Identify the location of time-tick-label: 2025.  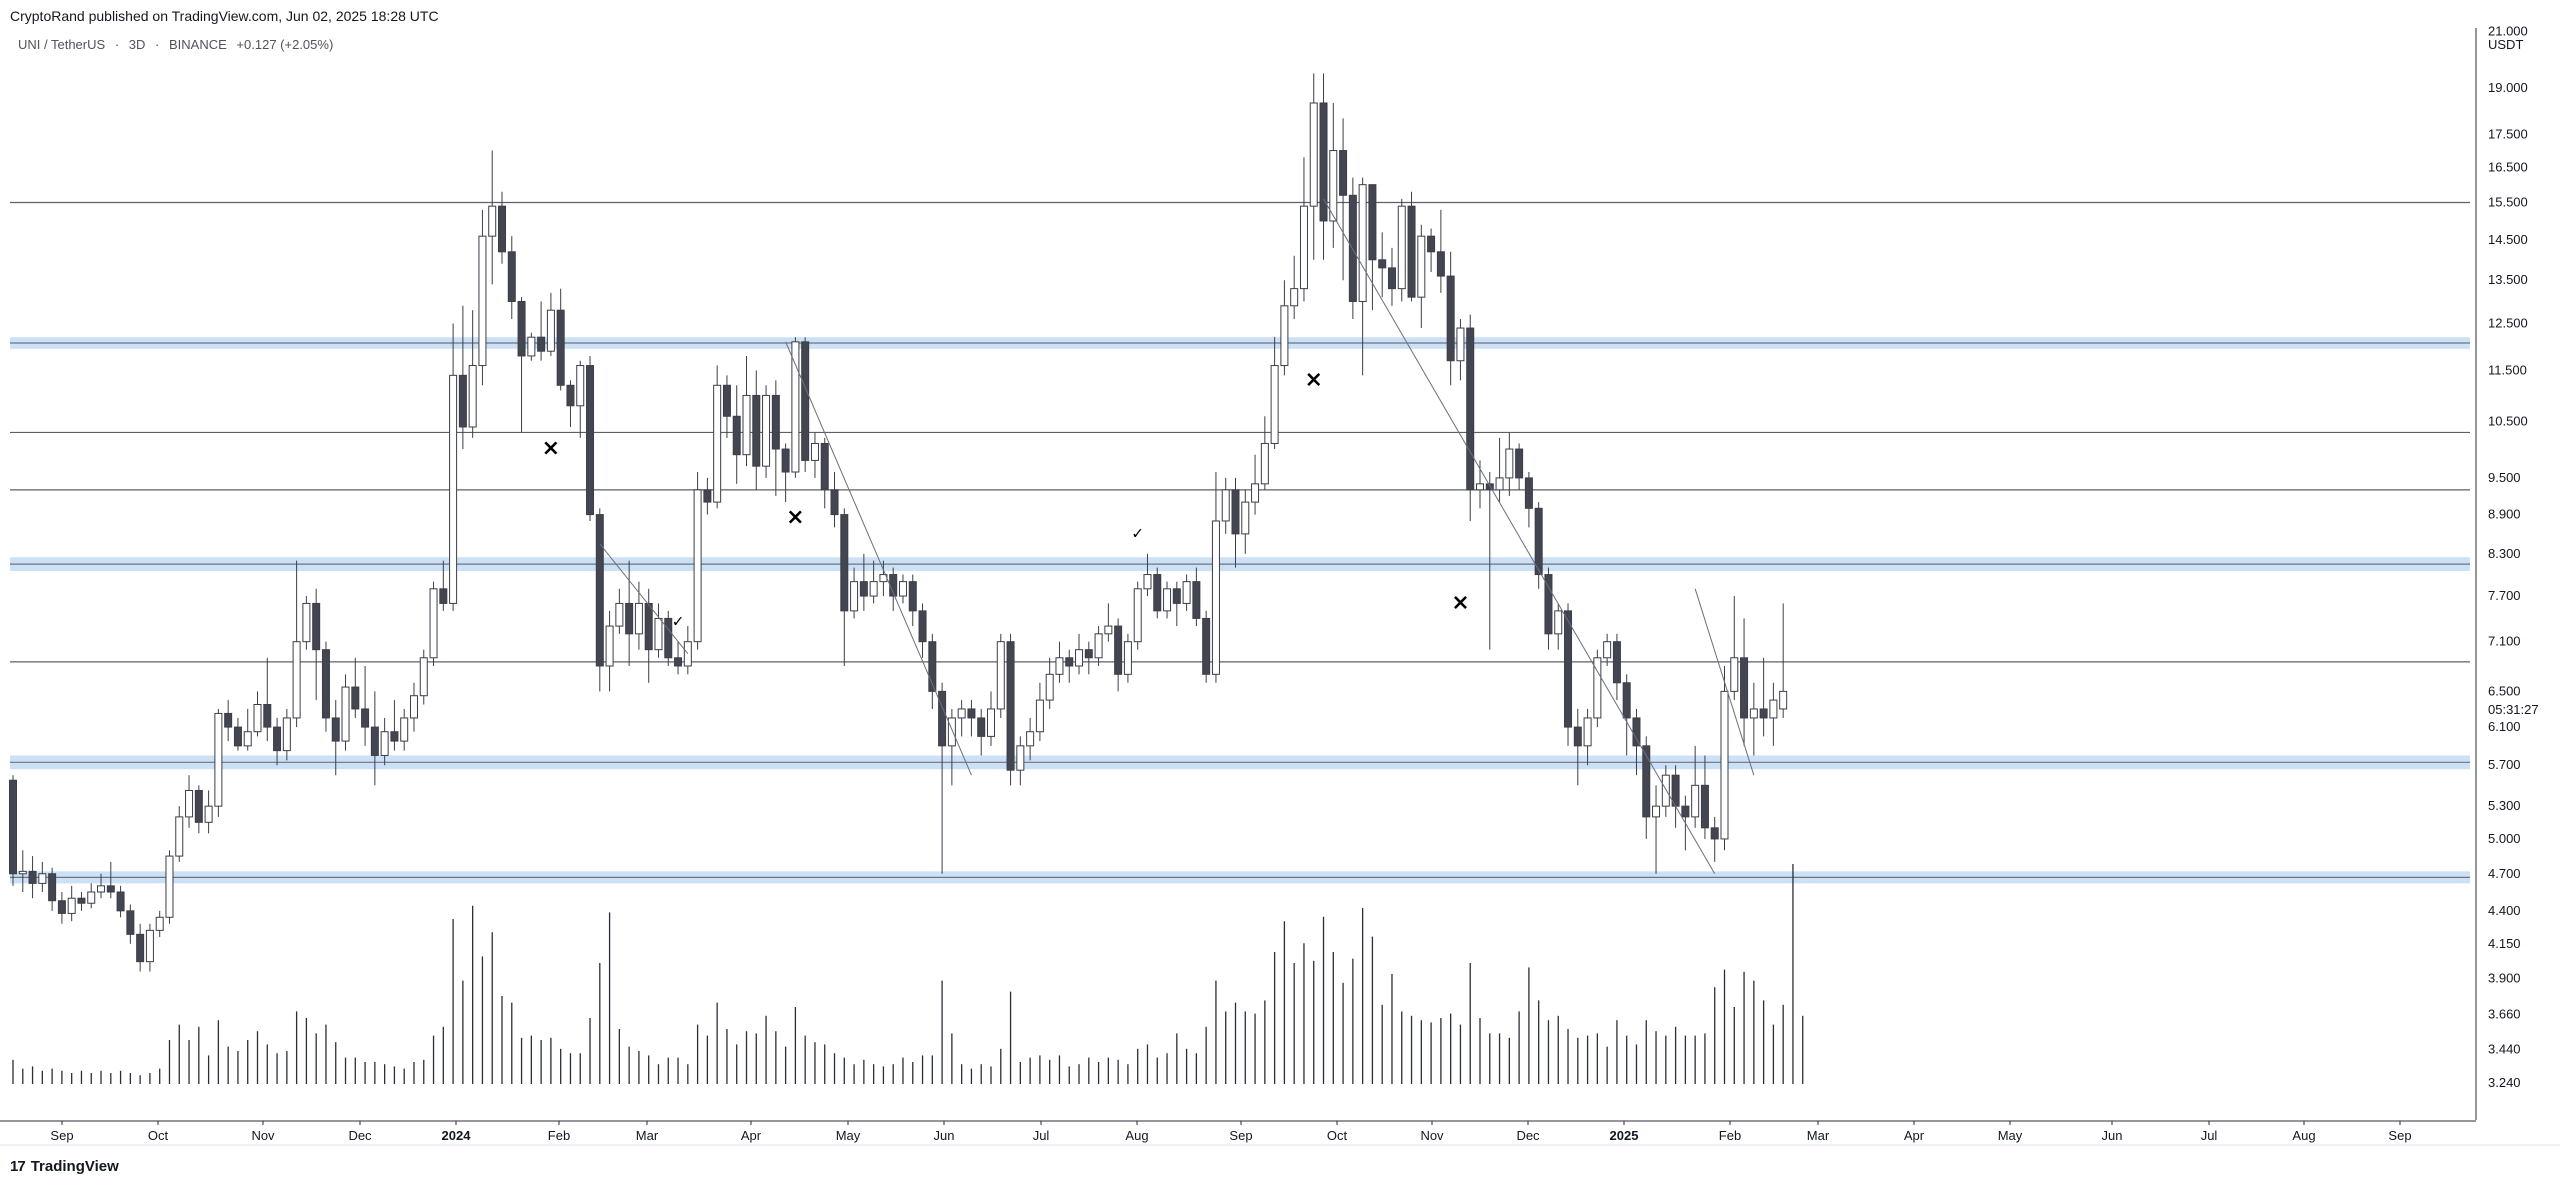
(1624, 1135).